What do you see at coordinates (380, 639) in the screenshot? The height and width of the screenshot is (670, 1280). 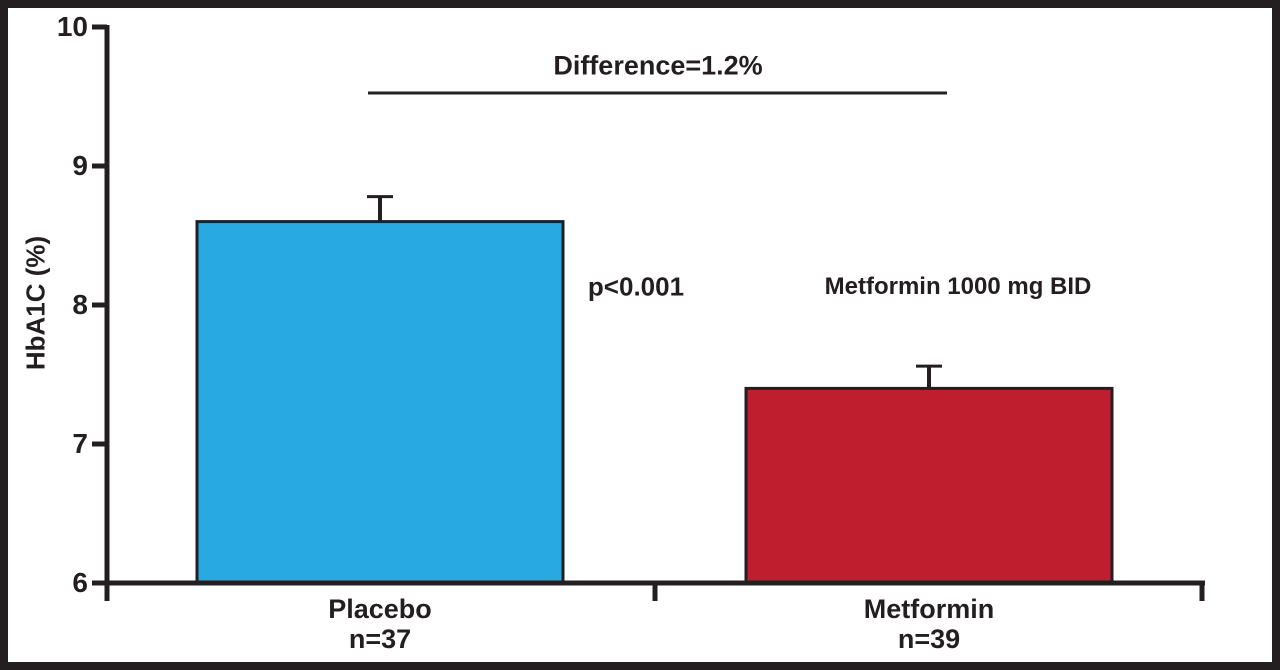 I see `category-sublabel: n=37` at bounding box center [380, 639].